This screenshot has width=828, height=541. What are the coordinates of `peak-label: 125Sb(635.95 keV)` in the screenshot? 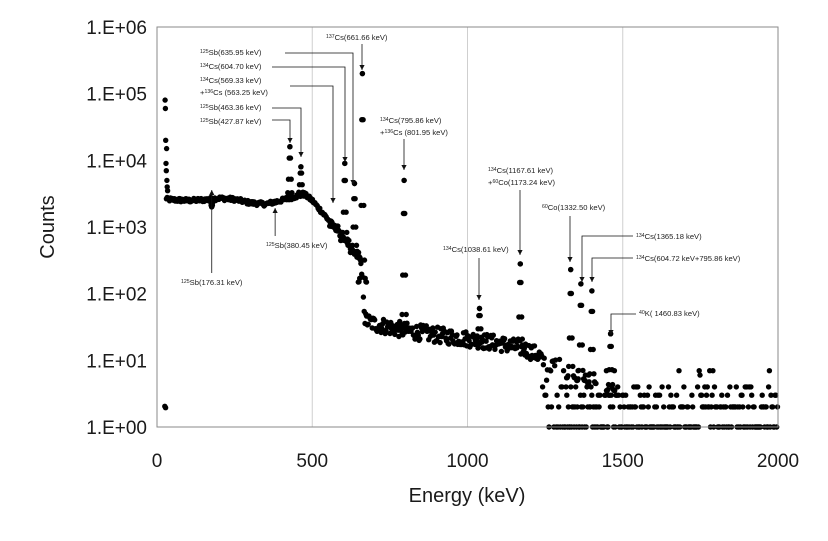 It's located at (231, 52).